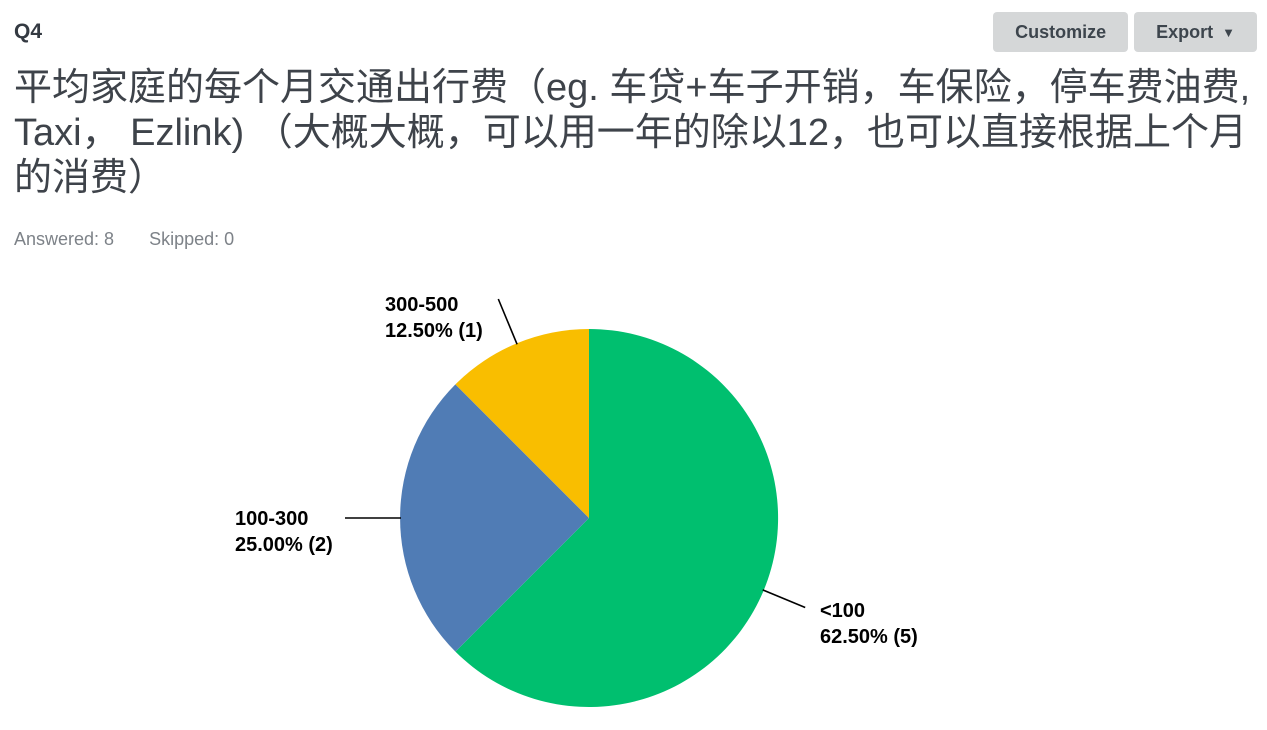  I want to click on customize-button: Customize, so click(1061, 32).